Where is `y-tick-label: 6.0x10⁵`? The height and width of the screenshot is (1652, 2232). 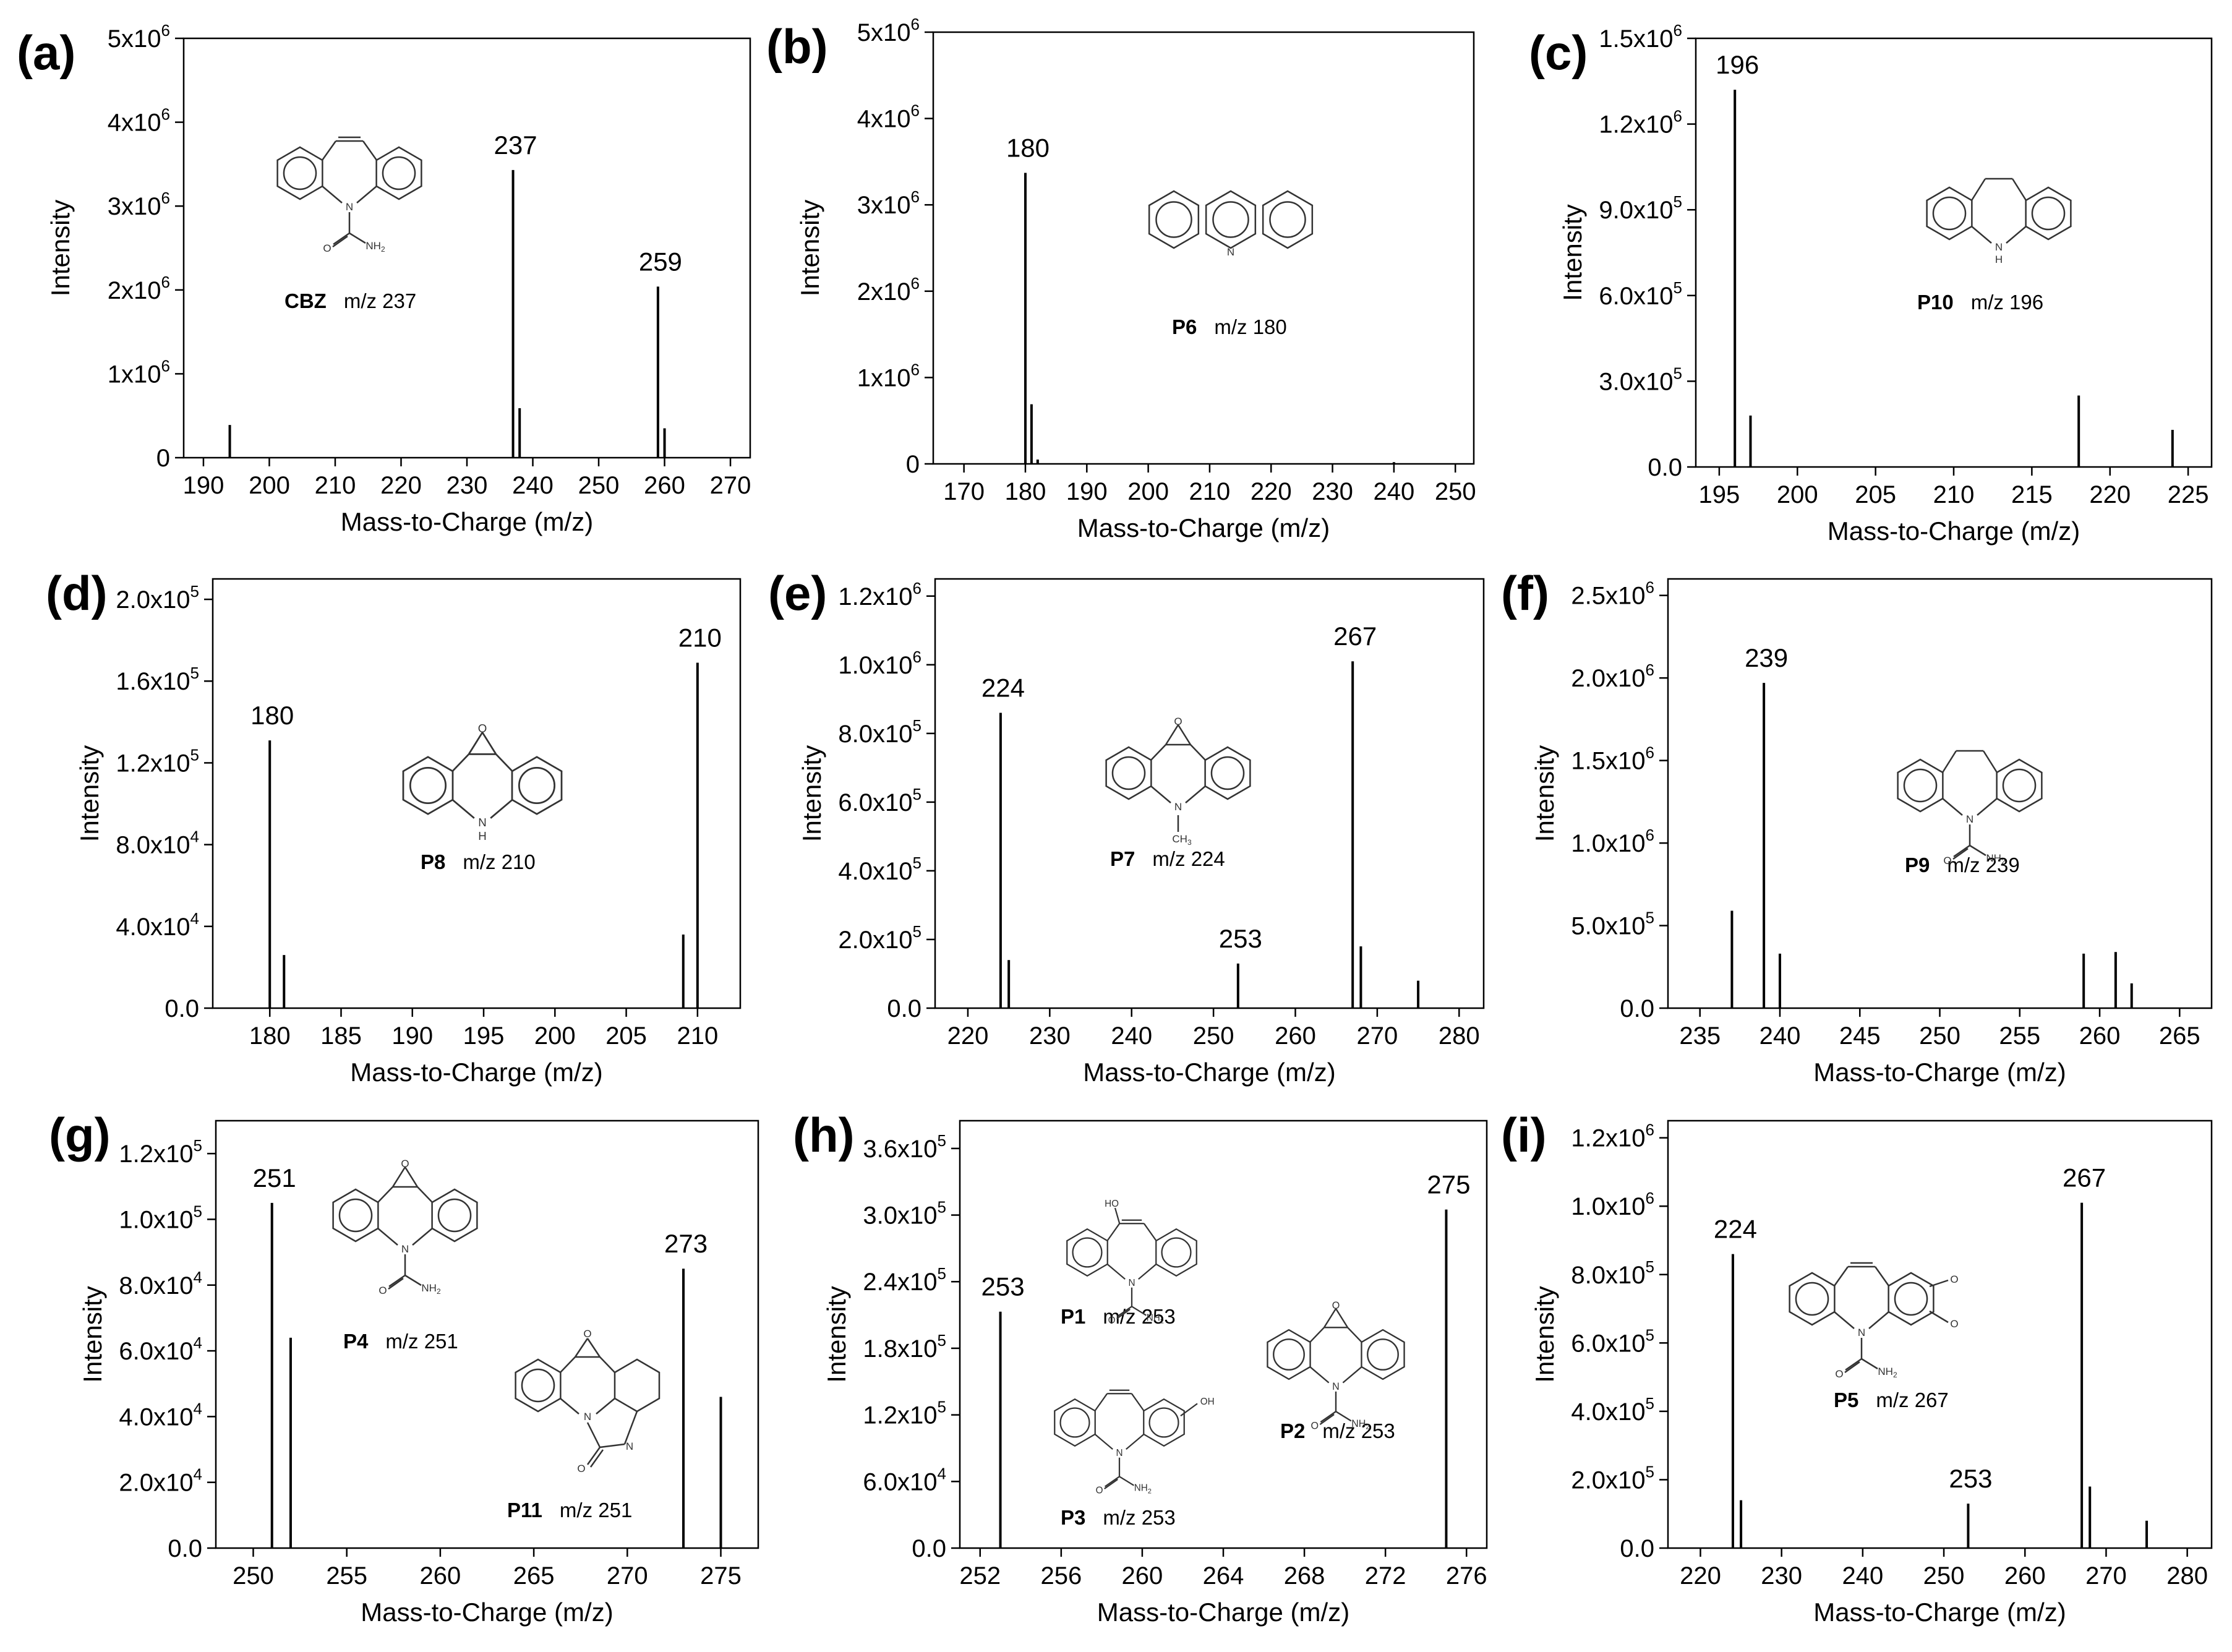
y-tick-label: 6.0x10⁵ is located at coordinates (1612, 1341).